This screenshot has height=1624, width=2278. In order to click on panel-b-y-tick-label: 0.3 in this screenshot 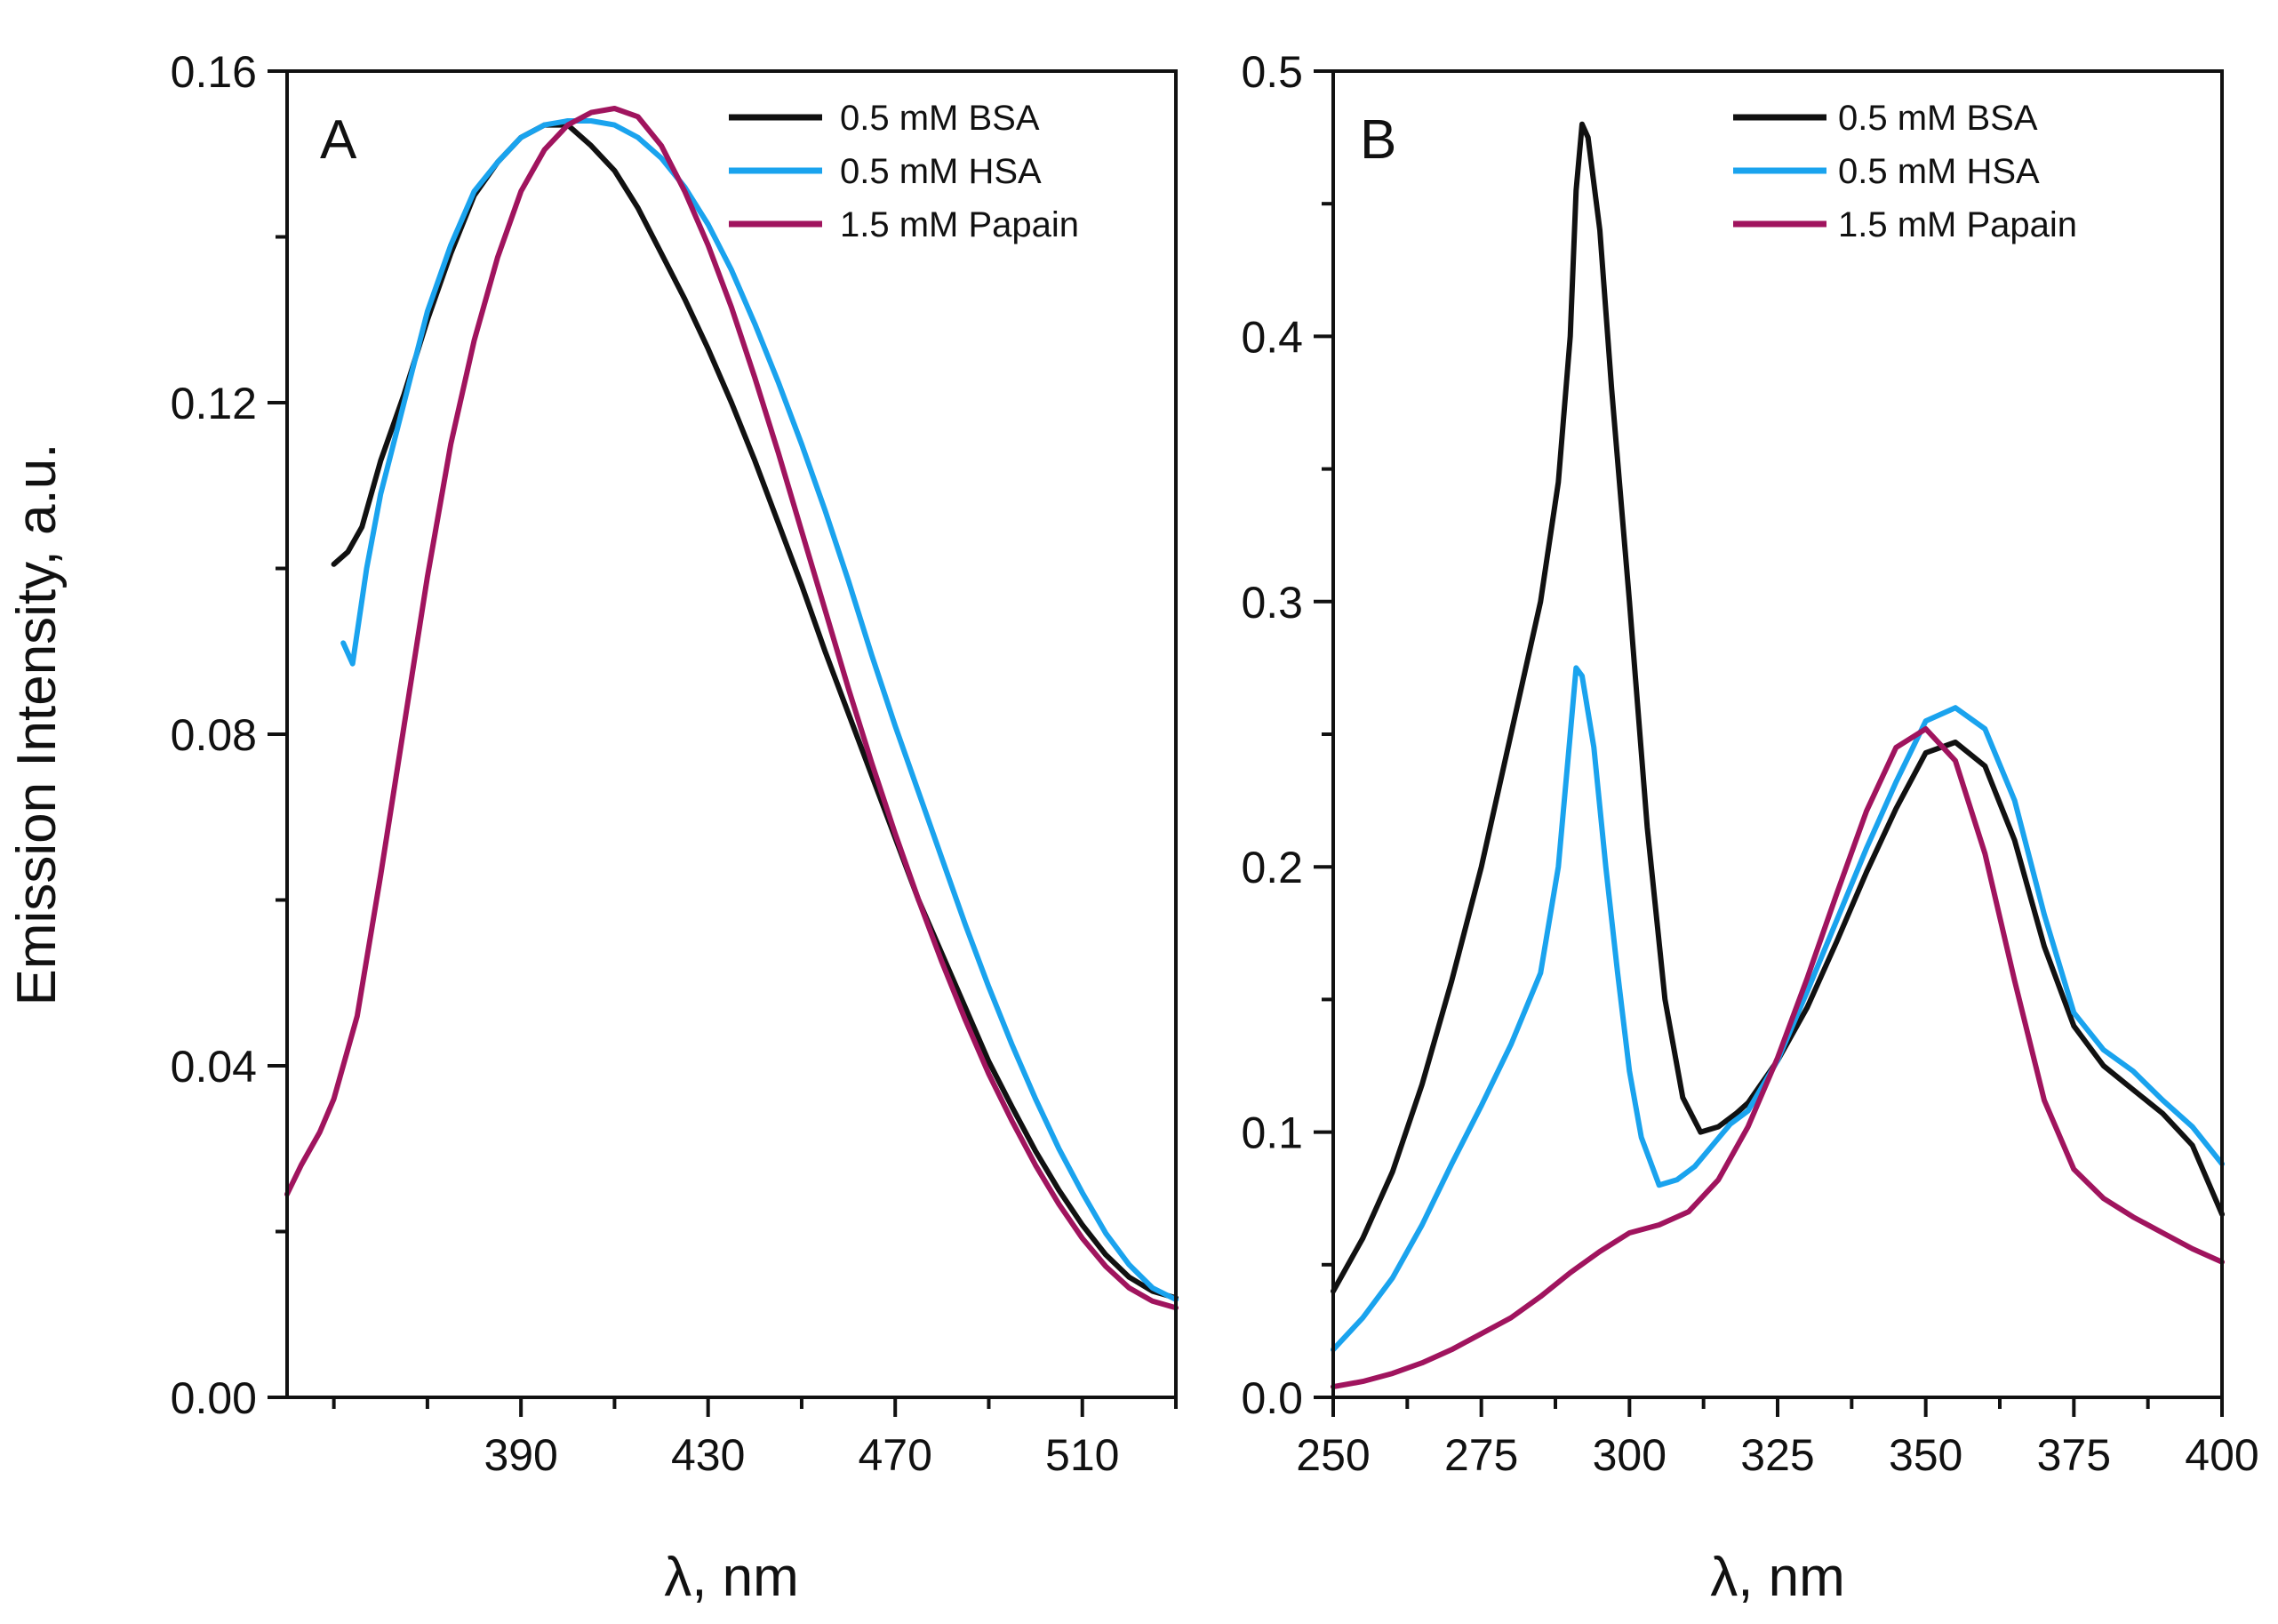, I will do `click(1272, 603)`.